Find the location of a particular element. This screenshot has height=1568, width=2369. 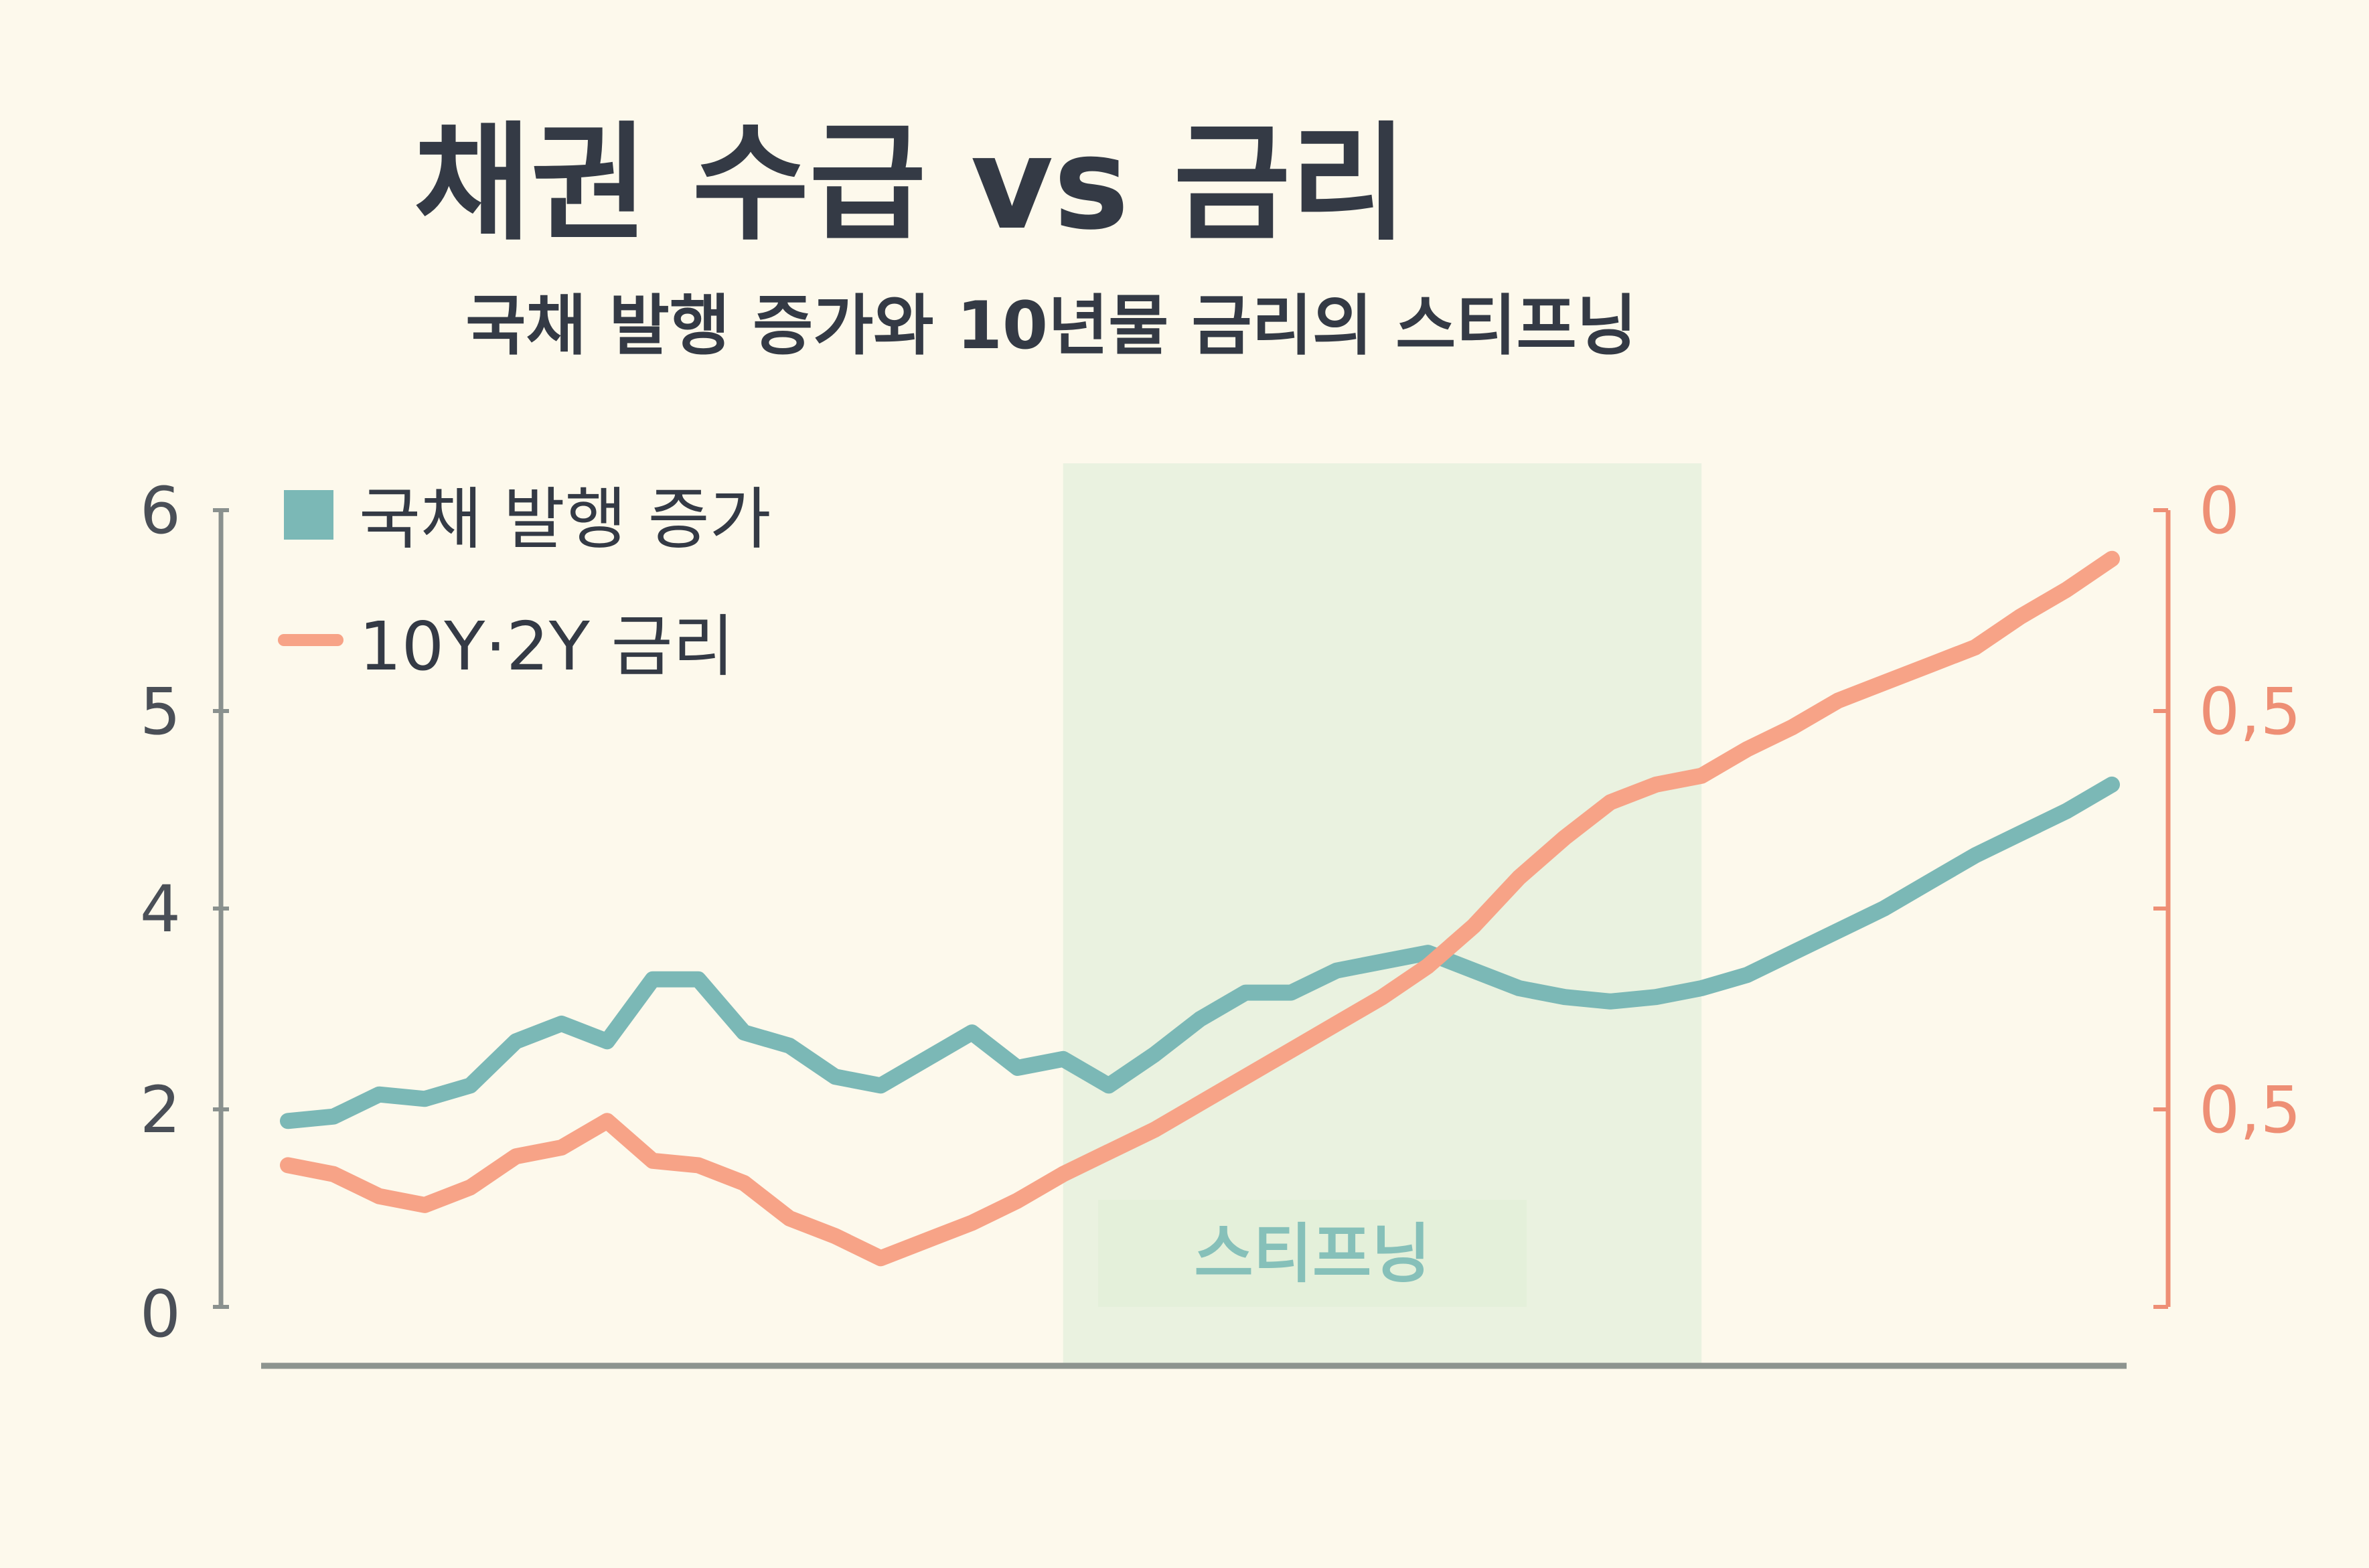

legend-swatch-issuance is located at coordinates (308, 515).